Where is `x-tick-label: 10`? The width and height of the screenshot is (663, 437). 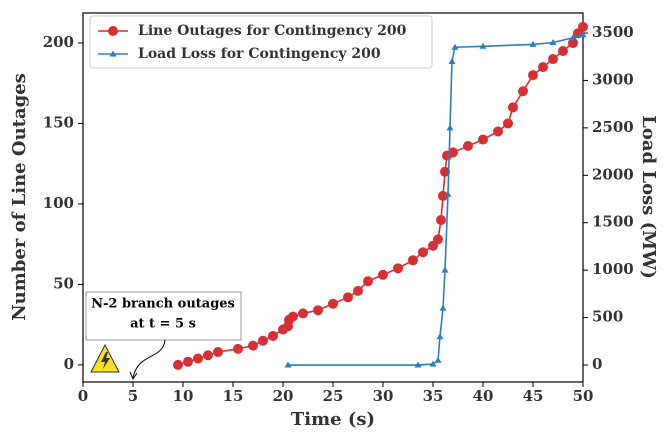 x-tick-label: 10 is located at coordinates (183, 396).